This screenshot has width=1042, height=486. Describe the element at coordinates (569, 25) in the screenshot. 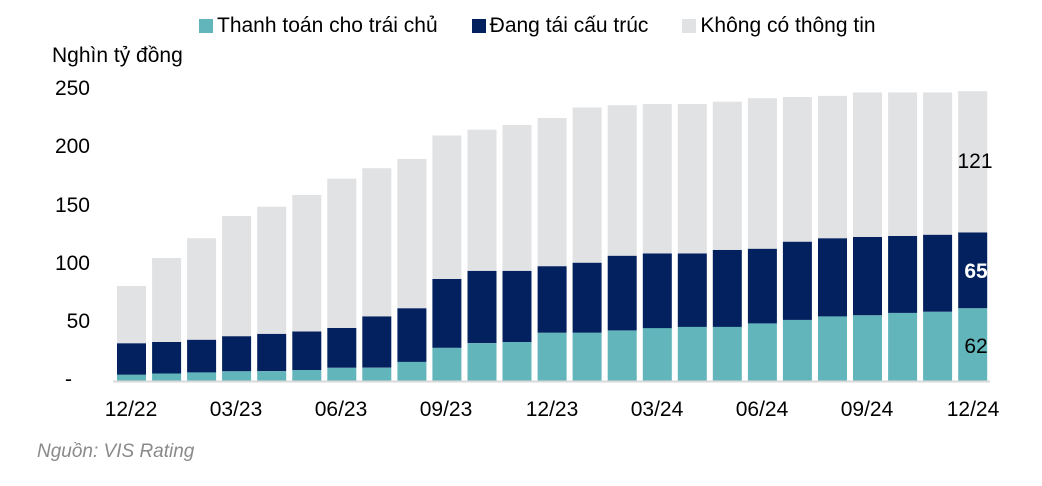

I see `legend-label: Đang tái cấu trúc` at that location.